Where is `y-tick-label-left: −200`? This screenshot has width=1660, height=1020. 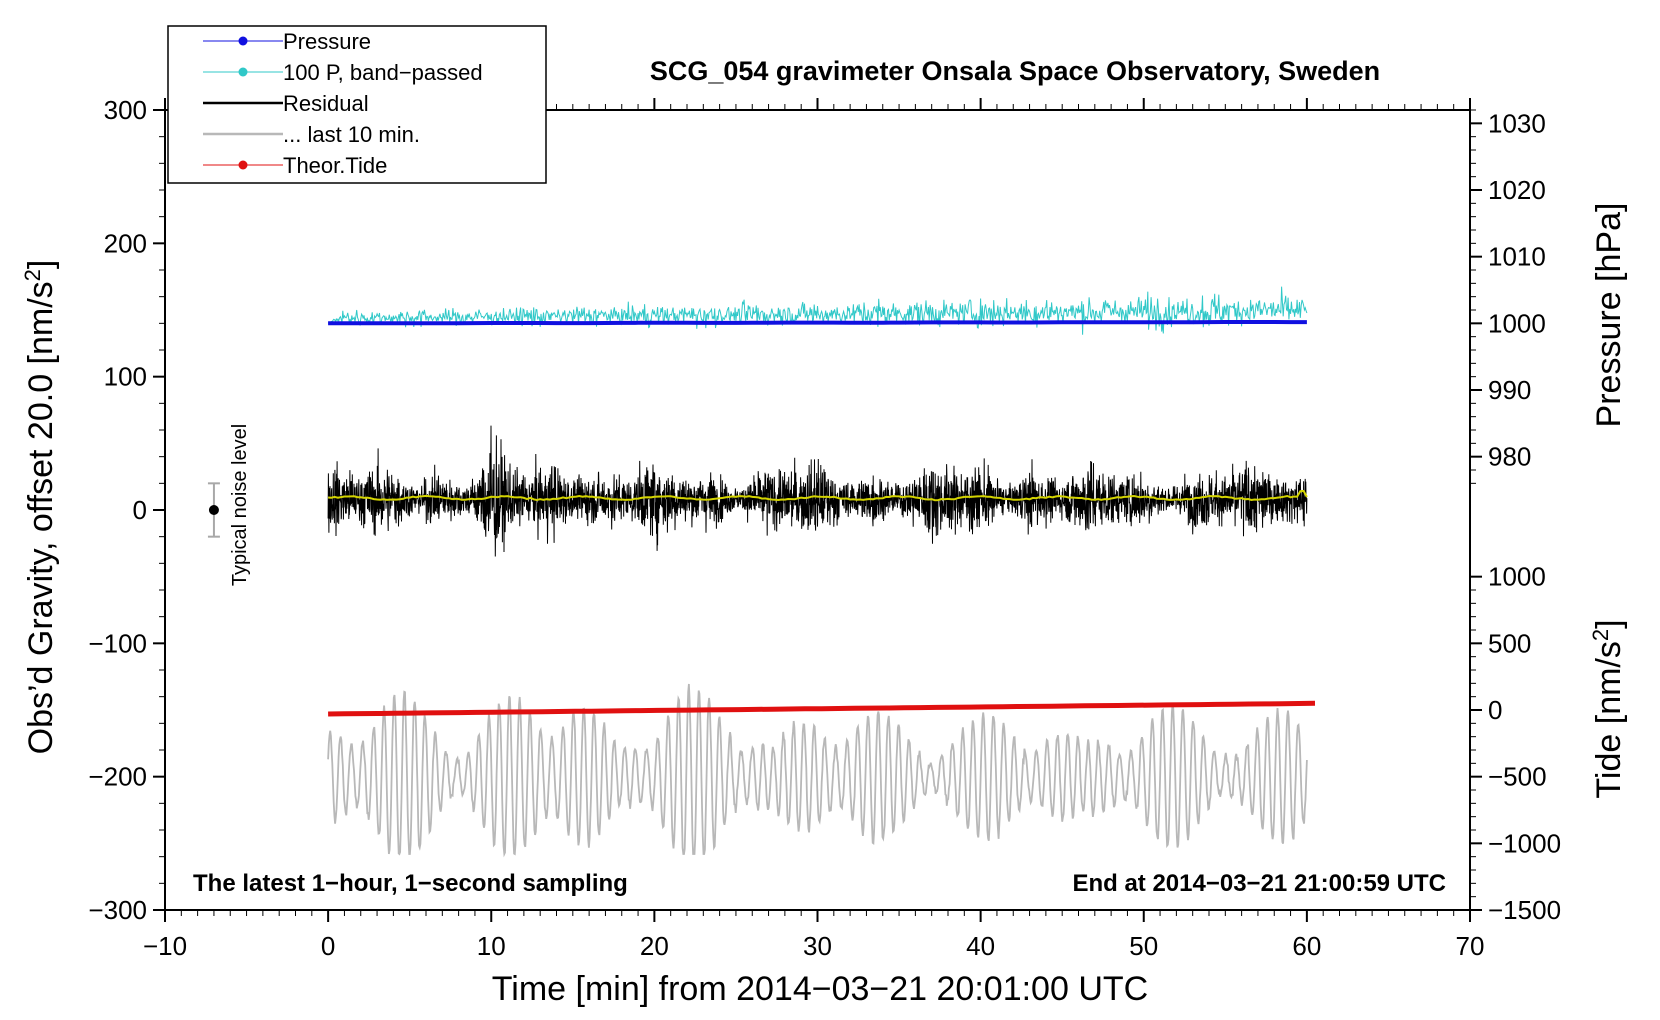 y-tick-label-left: −200 is located at coordinates (117, 777).